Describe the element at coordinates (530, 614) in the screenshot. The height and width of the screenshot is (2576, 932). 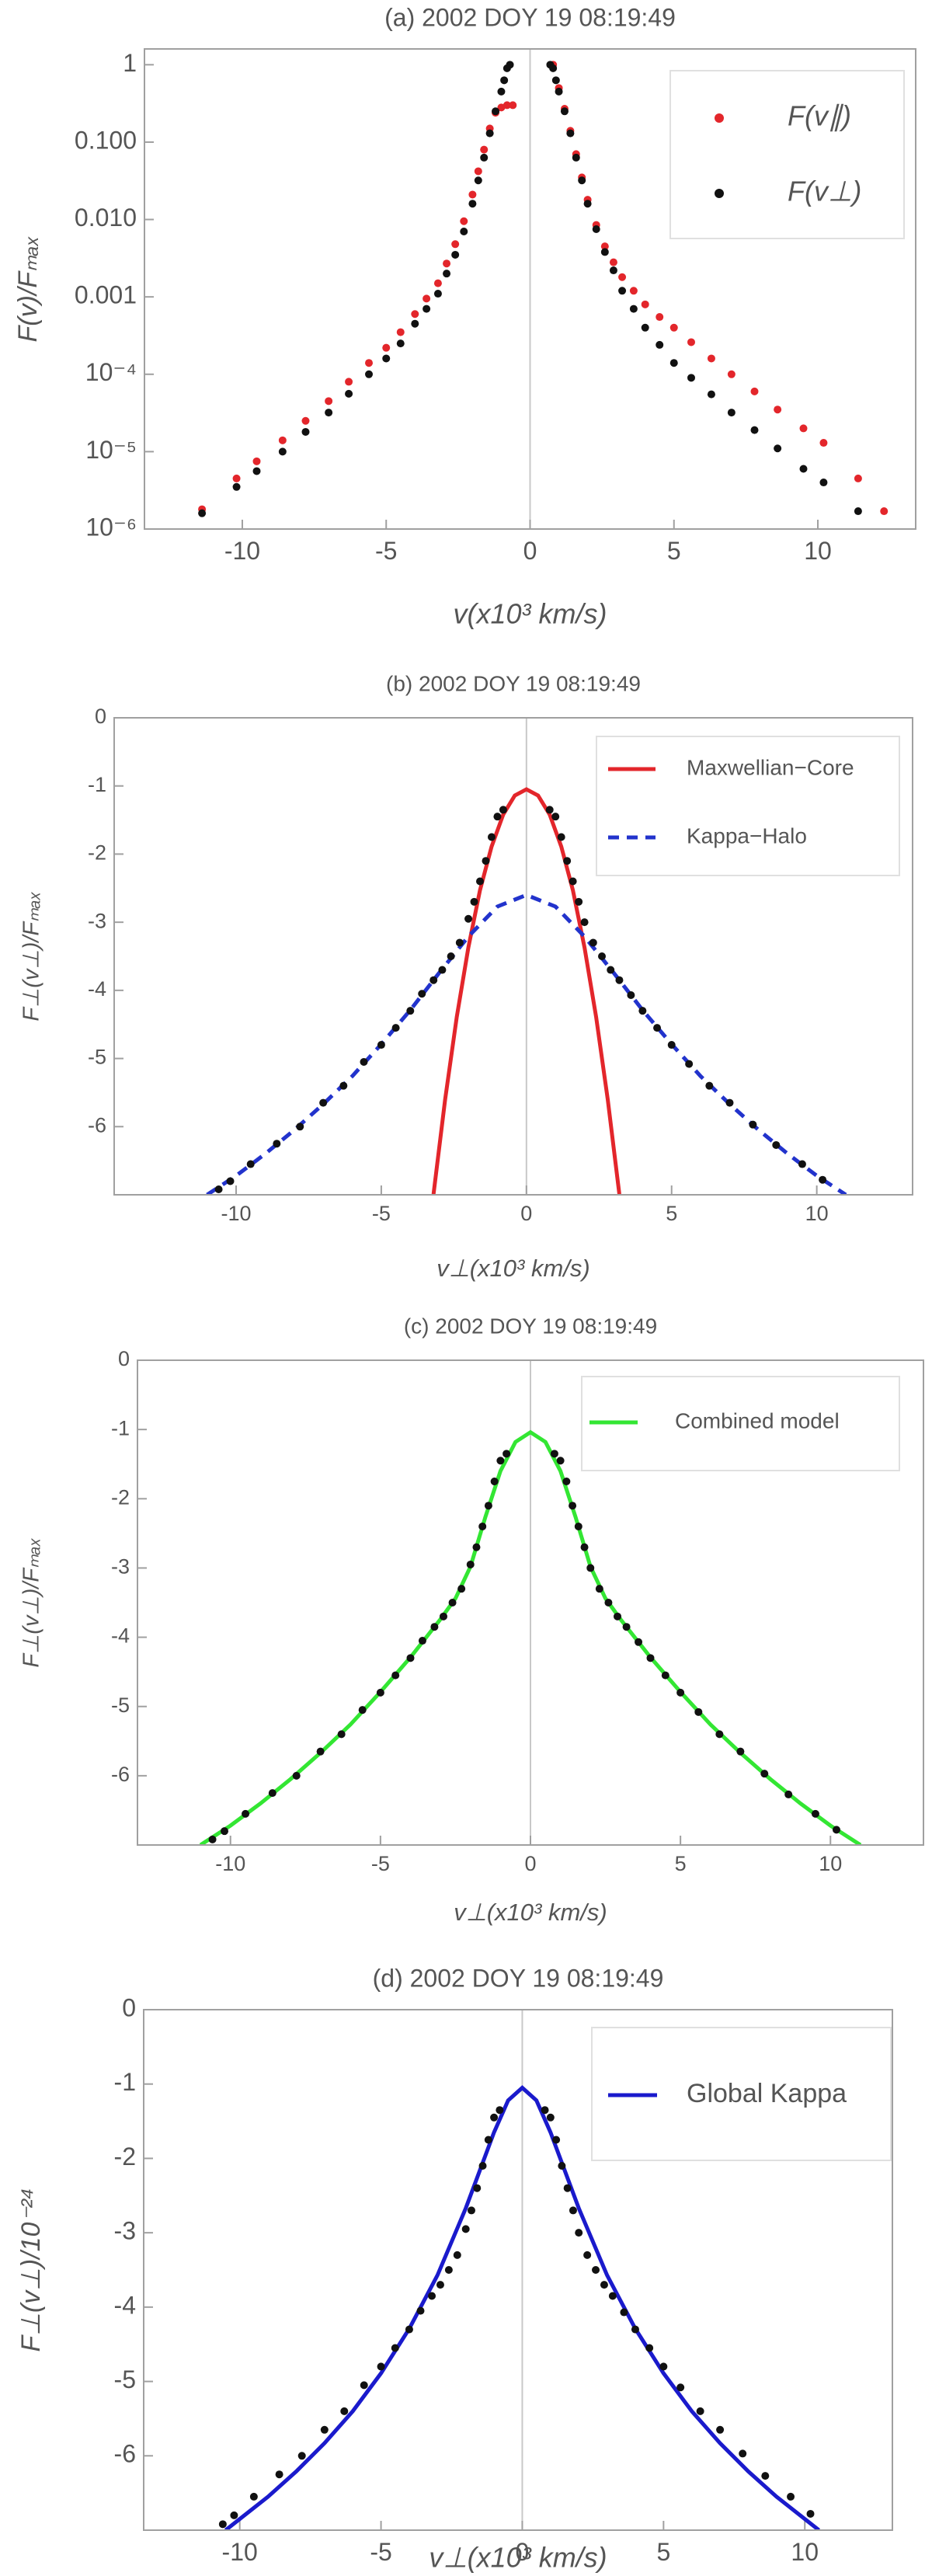
I see `x-axis-label: v(x10³ km/s)` at that location.